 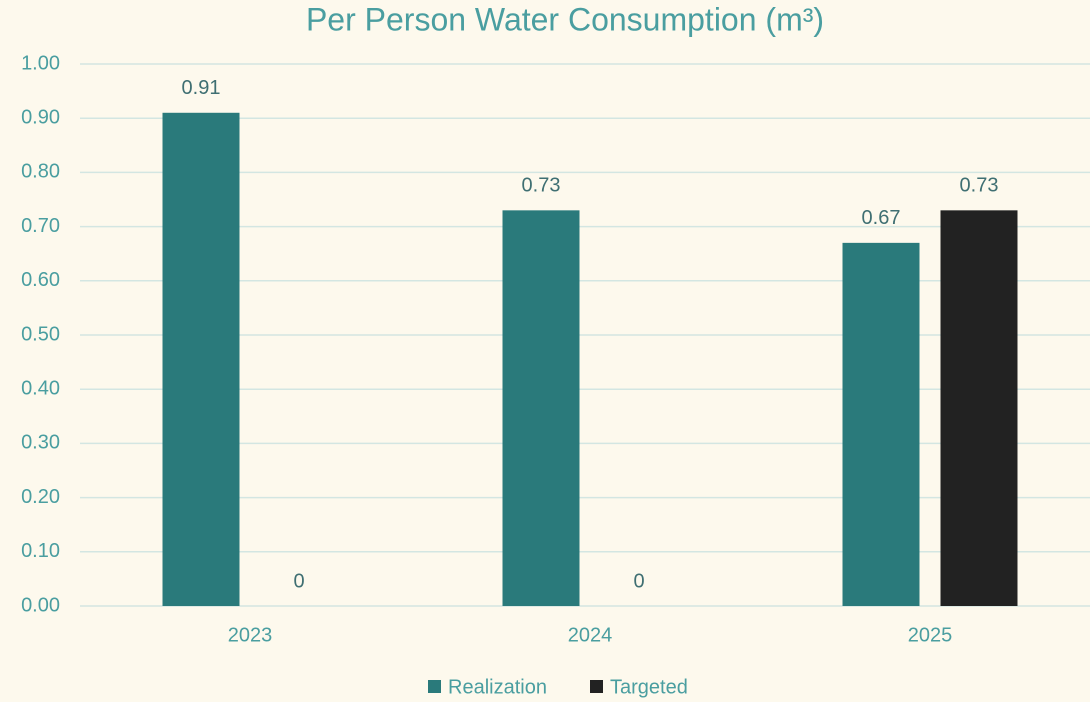 What do you see at coordinates (40, 388) in the screenshot?
I see `y-tick-label: 0.40` at bounding box center [40, 388].